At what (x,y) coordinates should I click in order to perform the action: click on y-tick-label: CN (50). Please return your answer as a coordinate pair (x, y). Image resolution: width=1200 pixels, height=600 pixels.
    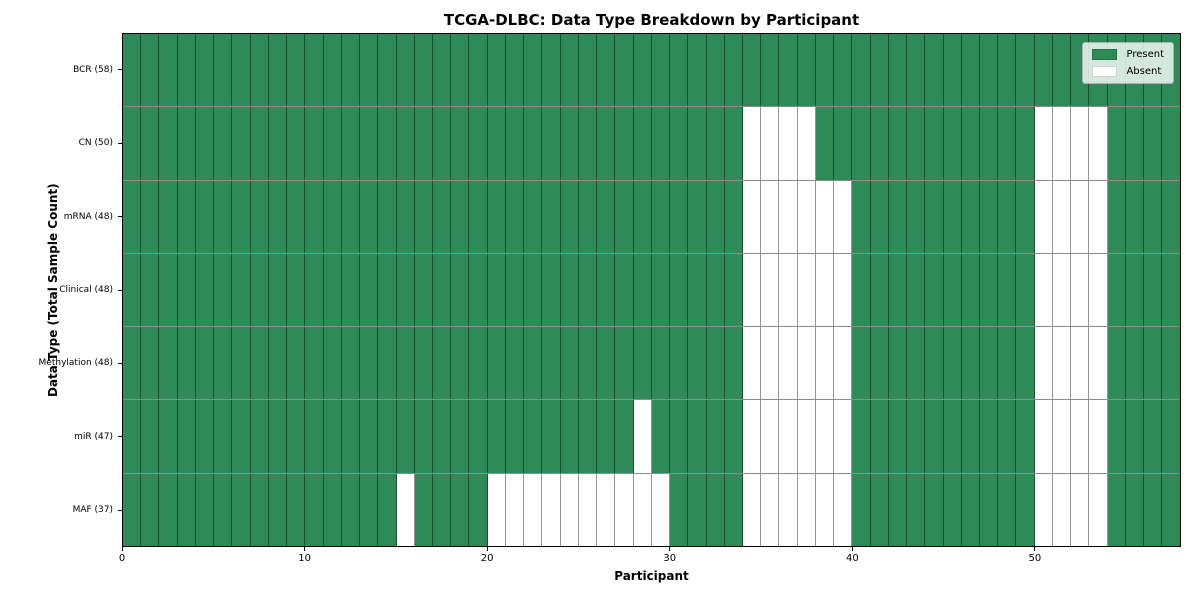
    Looking at the image, I should click on (95, 143).